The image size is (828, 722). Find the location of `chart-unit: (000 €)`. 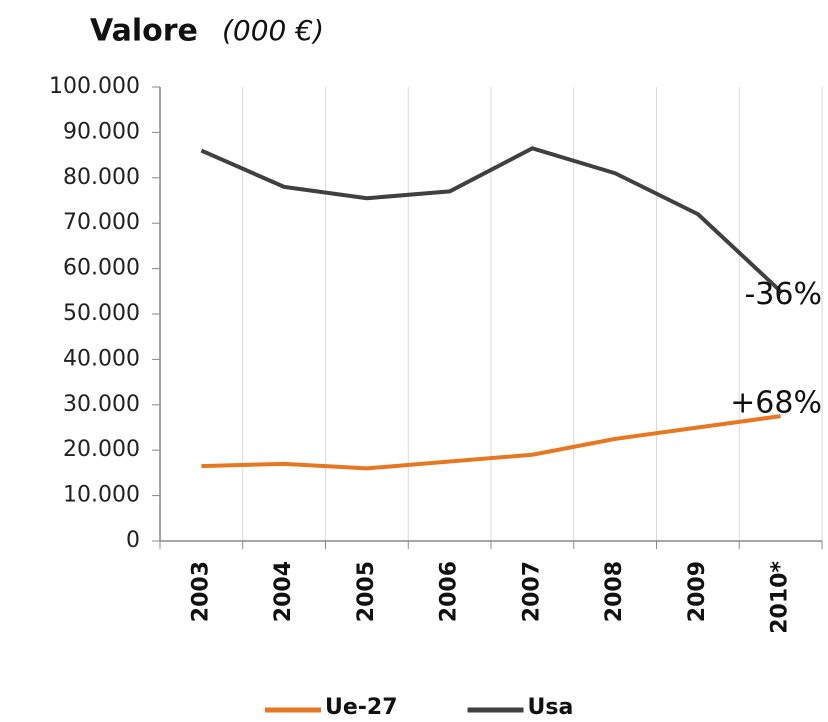

chart-unit: (000 €) is located at coordinates (273, 30).